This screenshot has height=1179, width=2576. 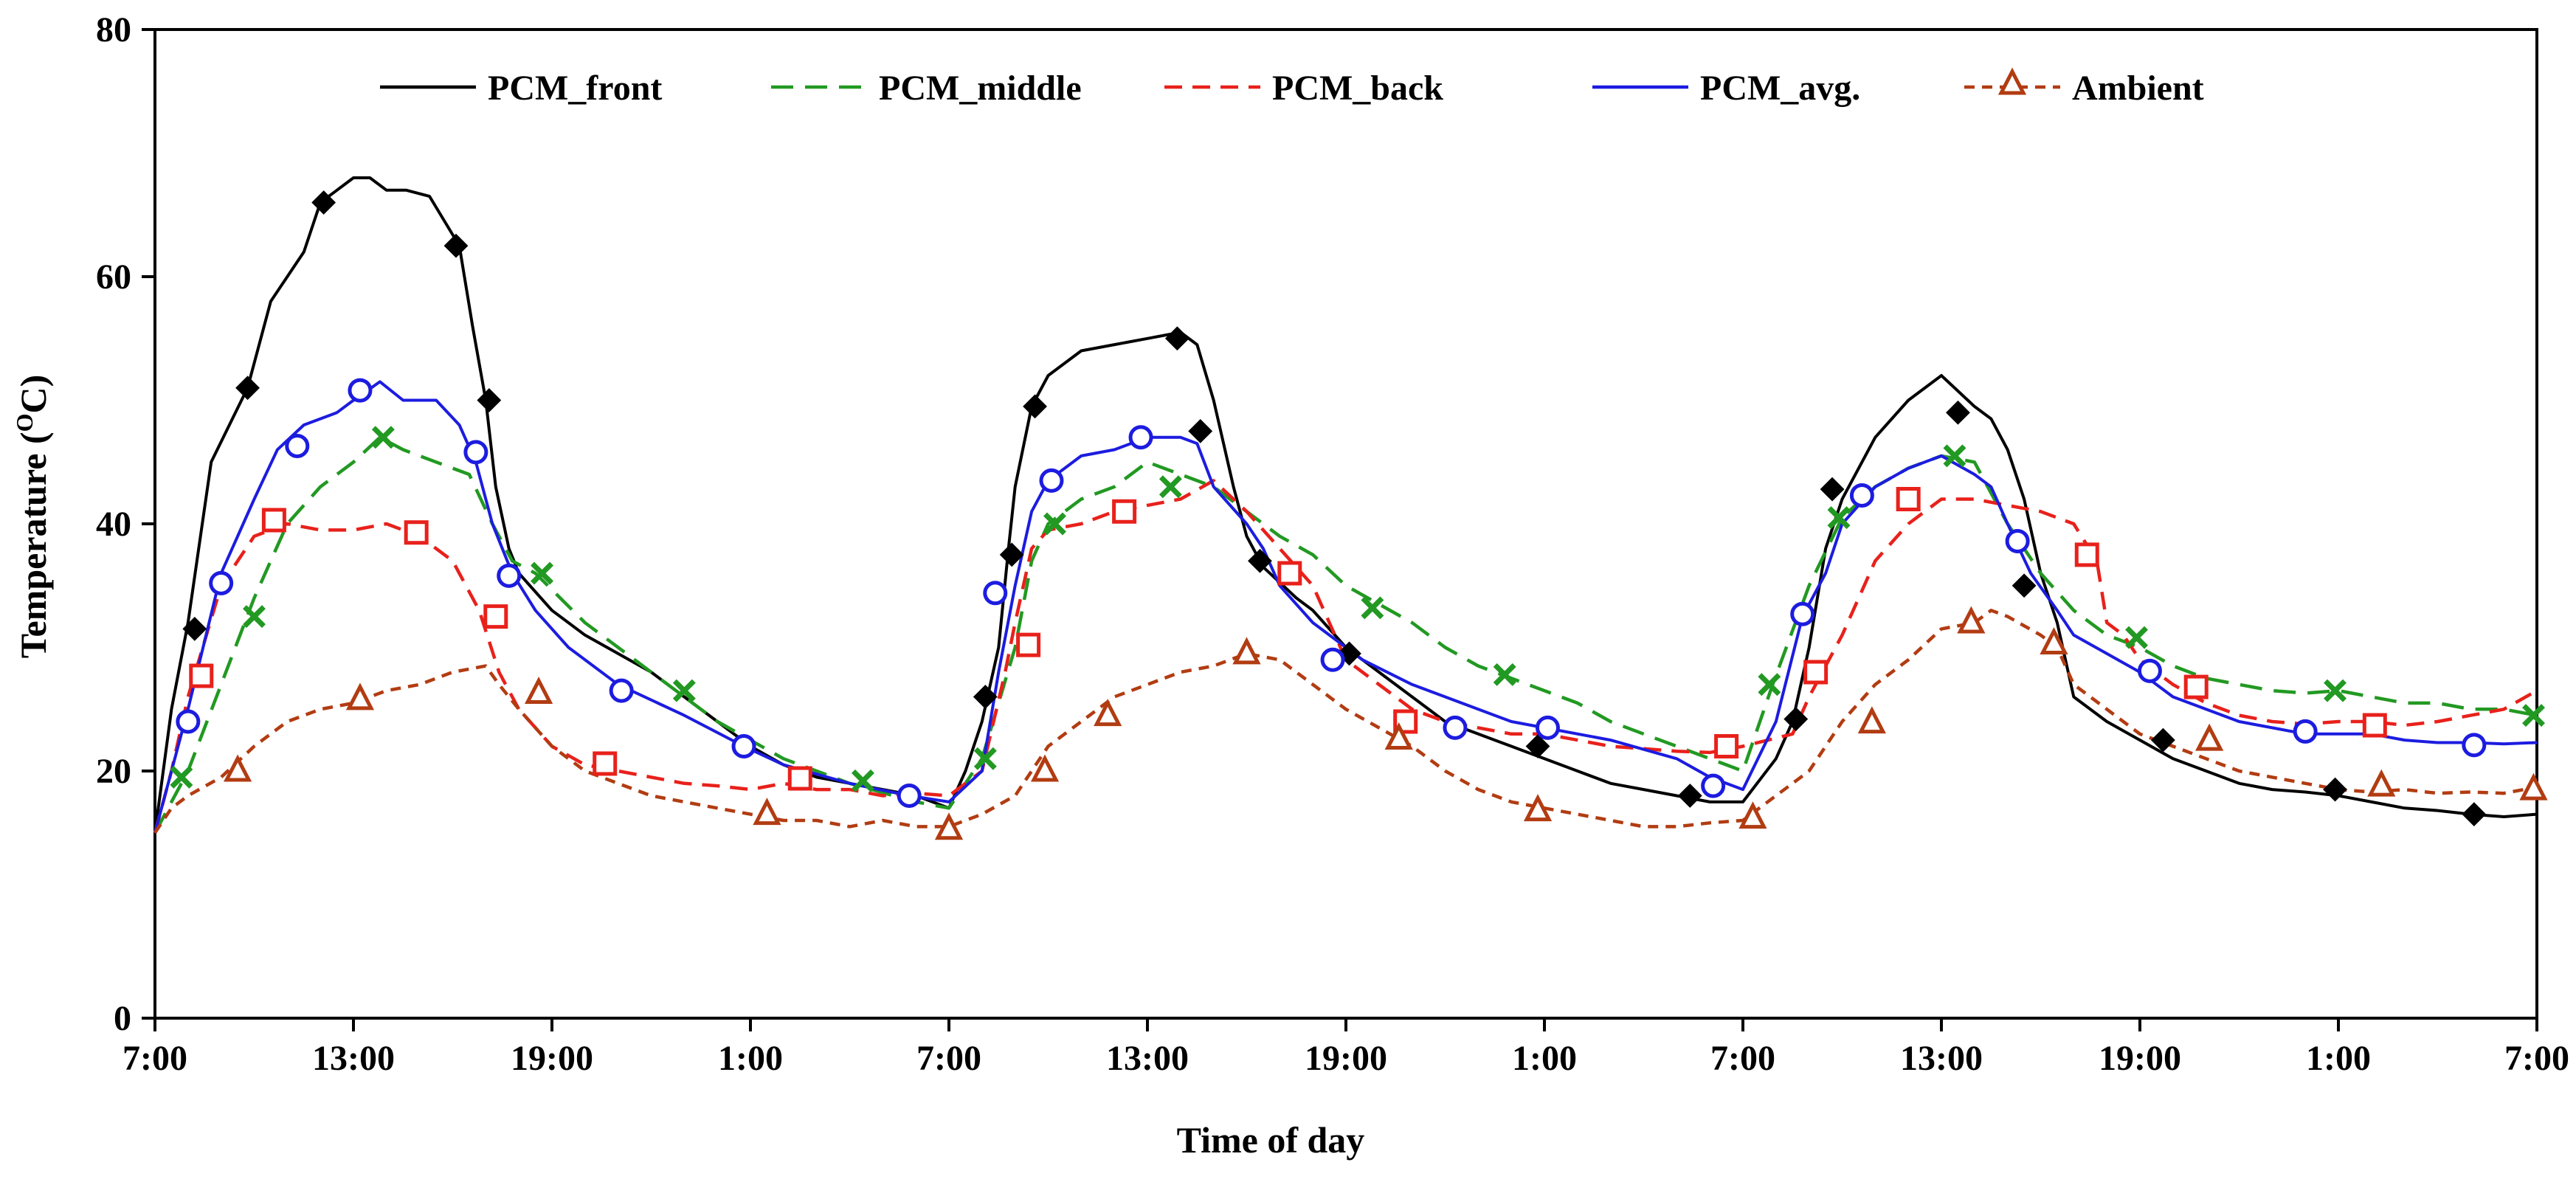 I want to click on y-tick-label: 0, so click(x=122, y=1018).